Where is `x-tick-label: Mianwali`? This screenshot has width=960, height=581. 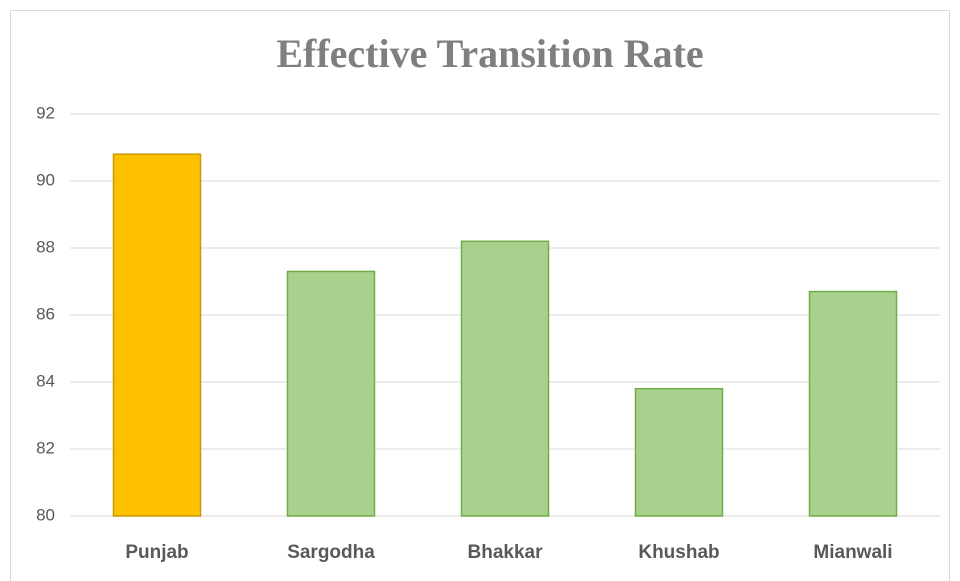 x-tick-label: Mianwali is located at coordinates (852, 552).